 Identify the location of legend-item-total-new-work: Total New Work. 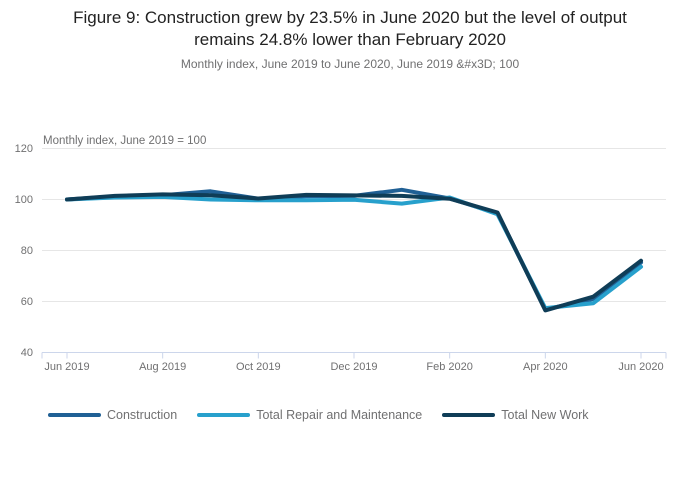
(515, 415).